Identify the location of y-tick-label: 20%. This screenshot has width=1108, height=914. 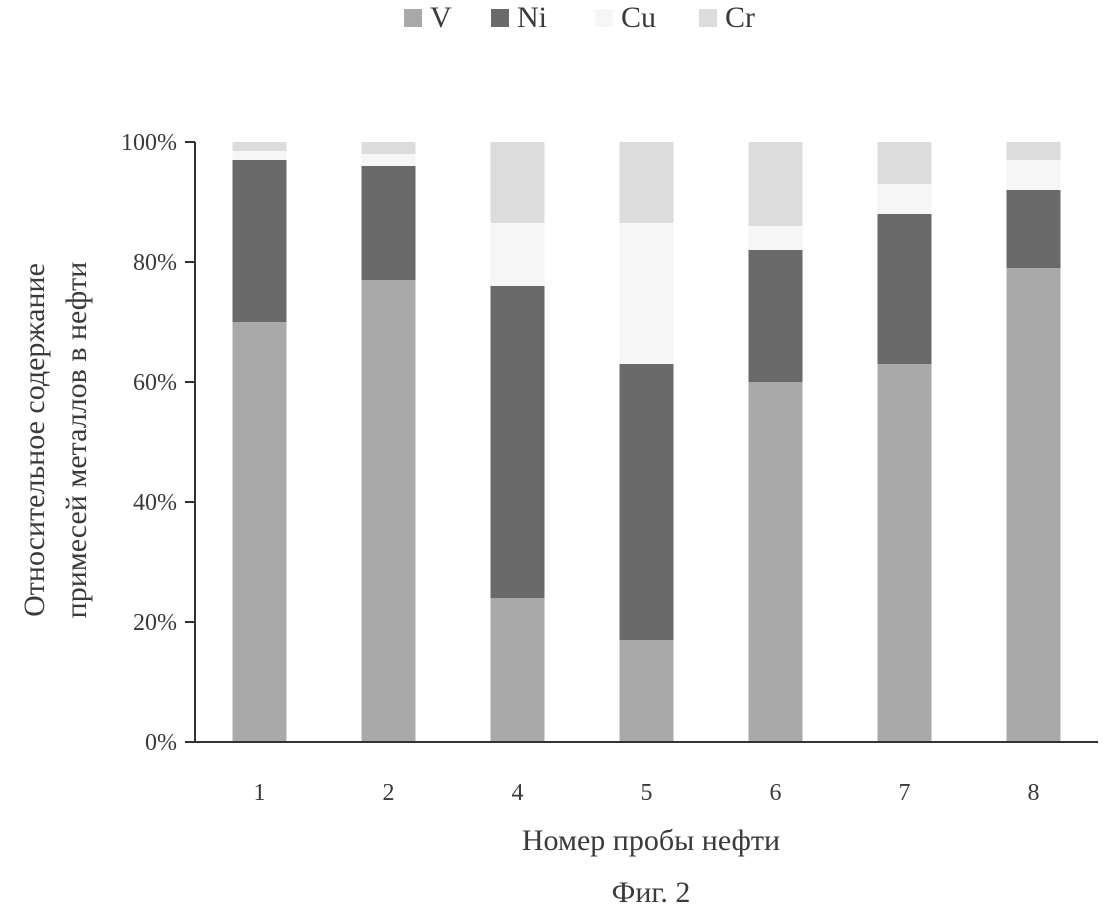
(155, 623).